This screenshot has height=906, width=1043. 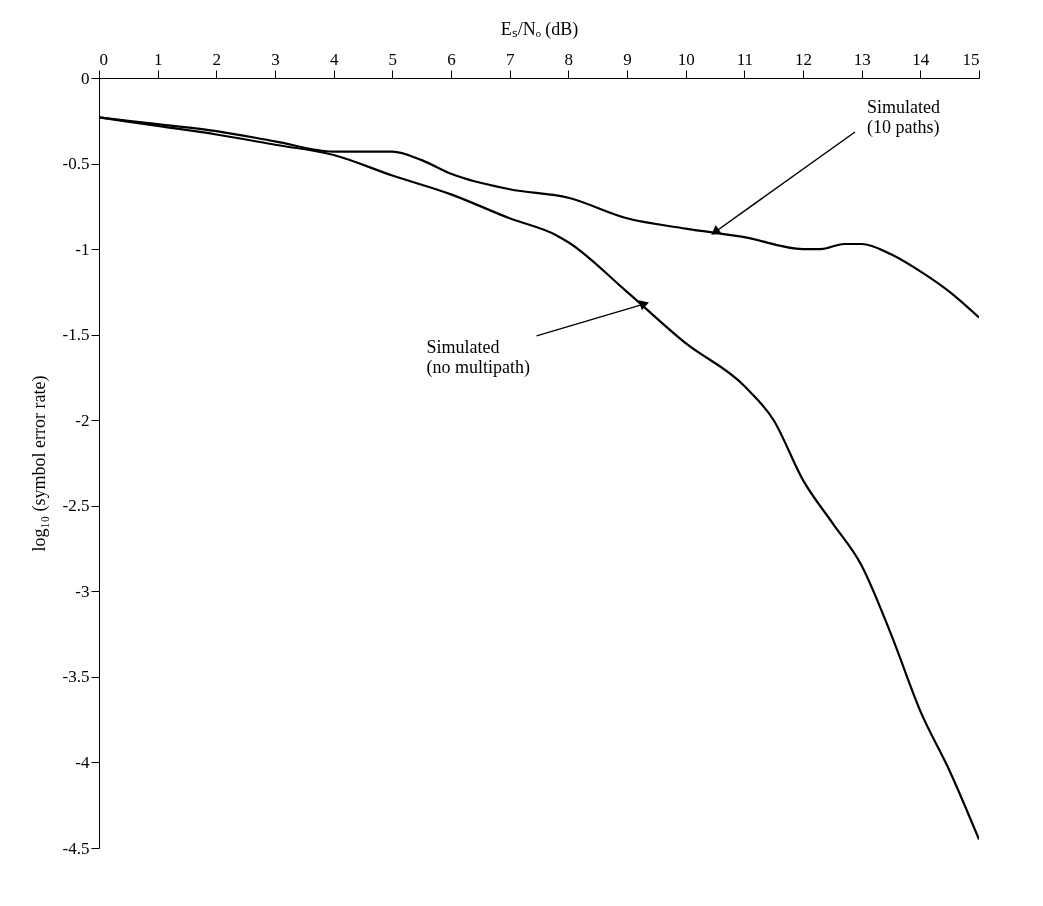 What do you see at coordinates (82, 591) in the screenshot?
I see `y-tick-label: -3` at bounding box center [82, 591].